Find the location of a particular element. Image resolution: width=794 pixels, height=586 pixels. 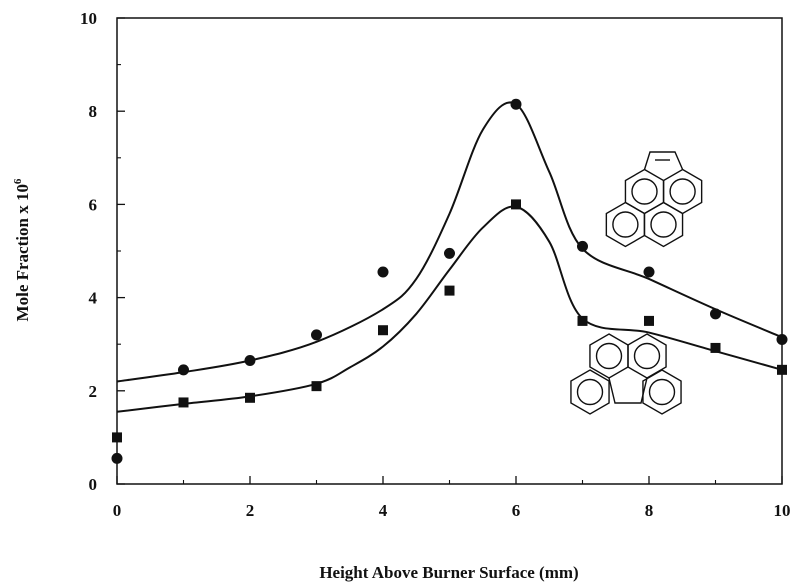

x-tick-label: 10 is located at coordinates (782, 510).